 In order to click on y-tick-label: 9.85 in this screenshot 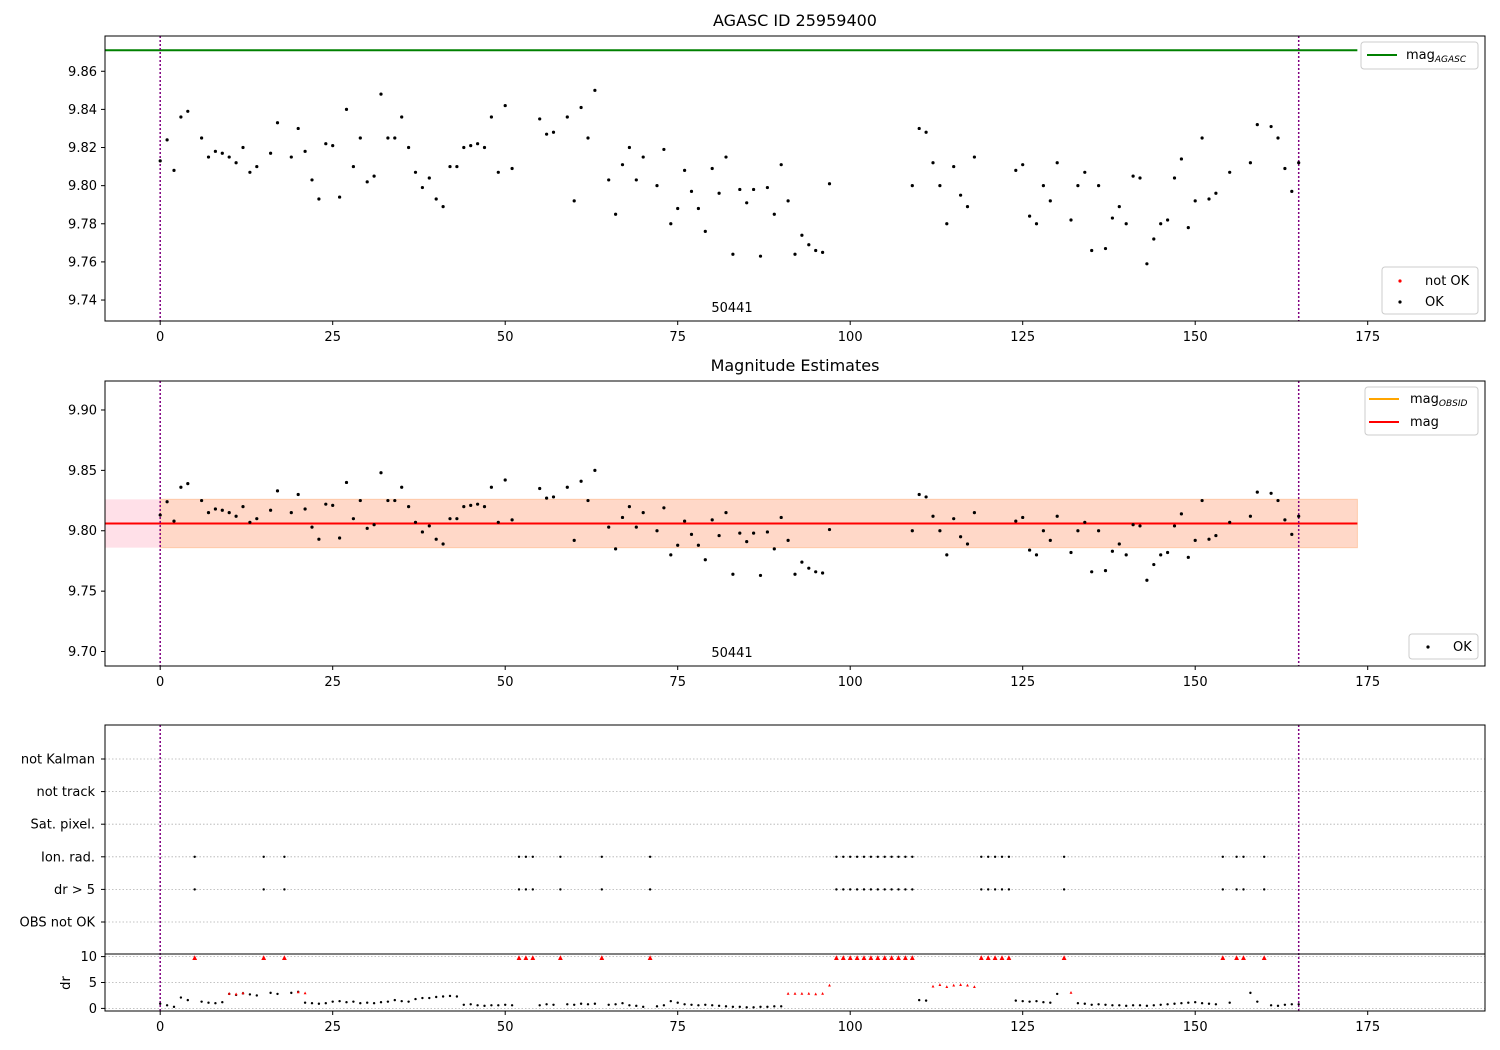, I will do `click(82, 471)`.